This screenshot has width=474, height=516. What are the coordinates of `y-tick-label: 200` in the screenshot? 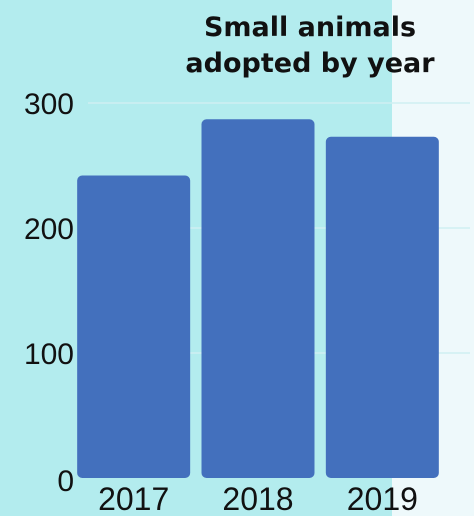 It's located at (49, 229).